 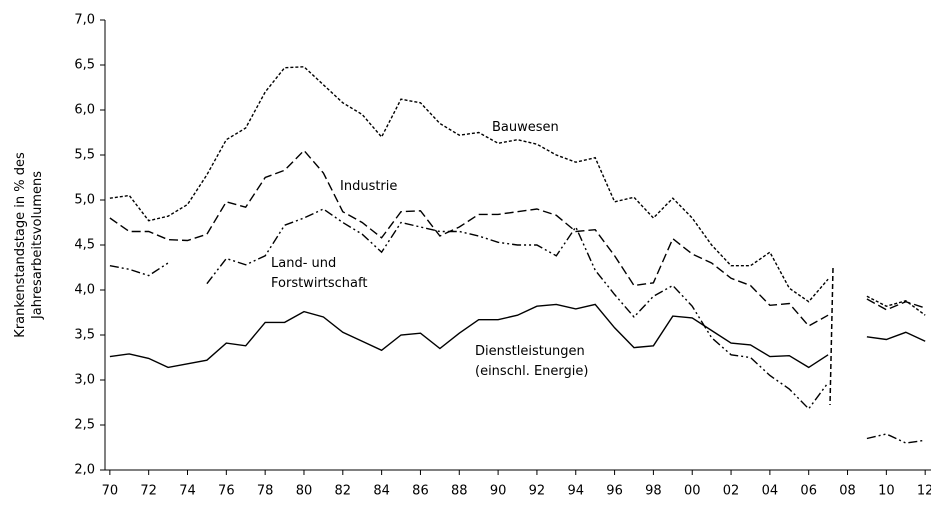 What do you see at coordinates (808, 491) in the screenshot?
I see `x-tick-label: 06` at bounding box center [808, 491].